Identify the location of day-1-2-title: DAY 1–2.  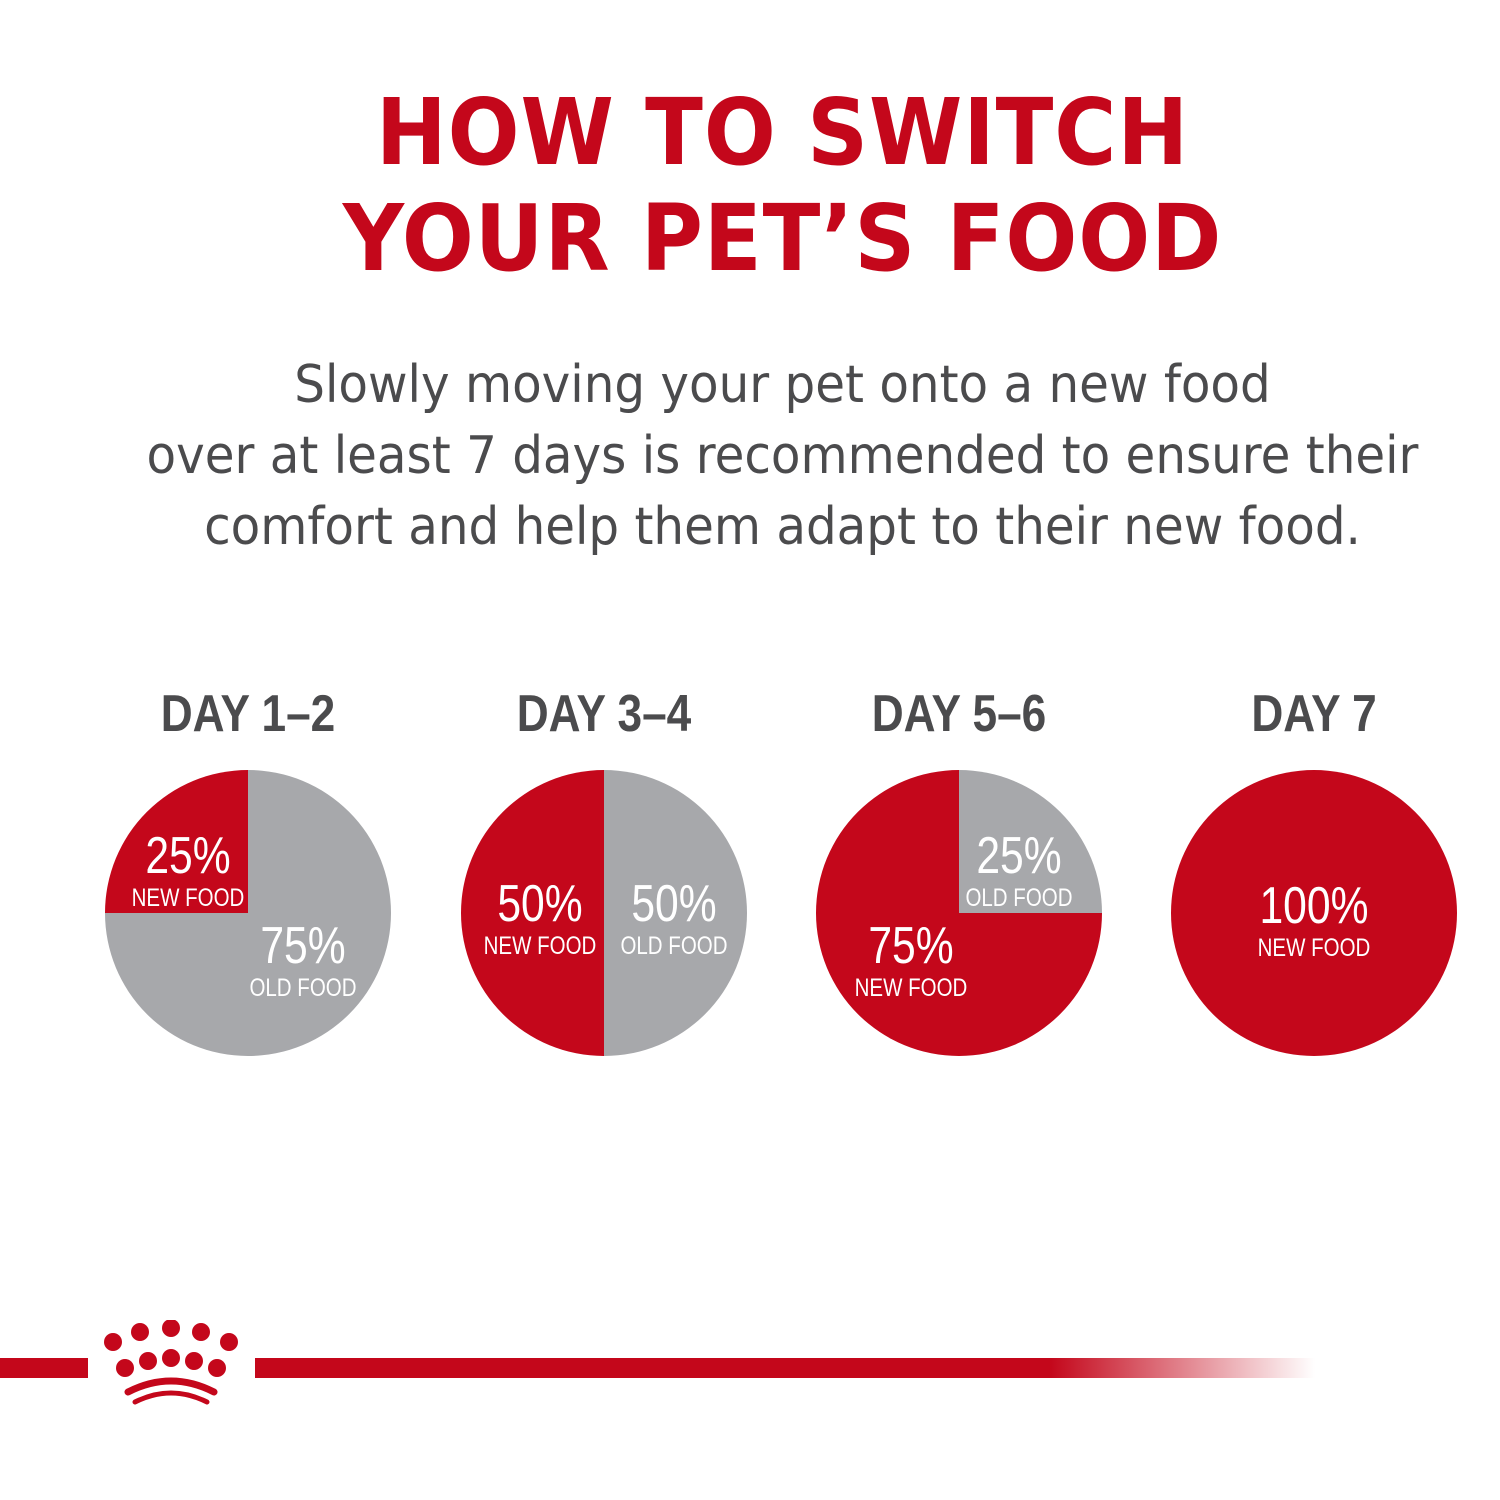
(248, 714).